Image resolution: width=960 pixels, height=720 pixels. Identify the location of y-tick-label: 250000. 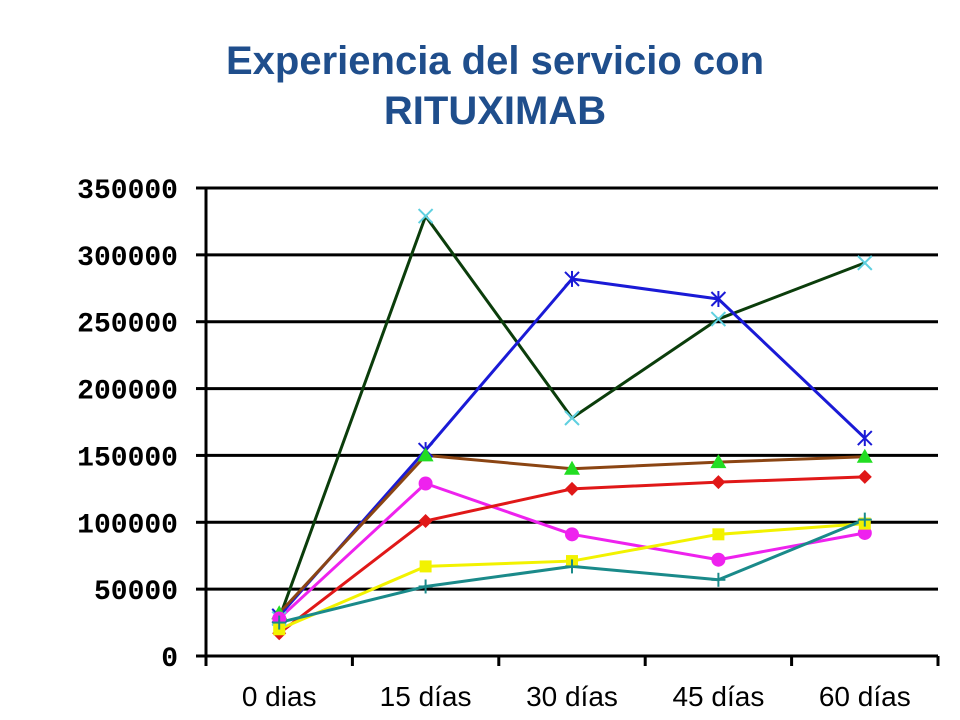
(127, 325).